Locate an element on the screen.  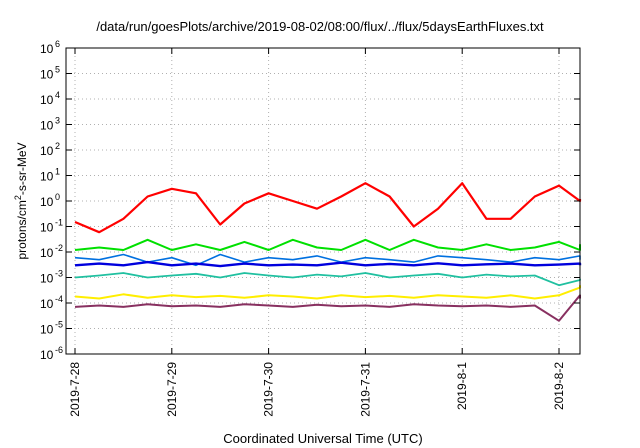
x-tick-label: 2019-7-31 is located at coordinates (365, 389).